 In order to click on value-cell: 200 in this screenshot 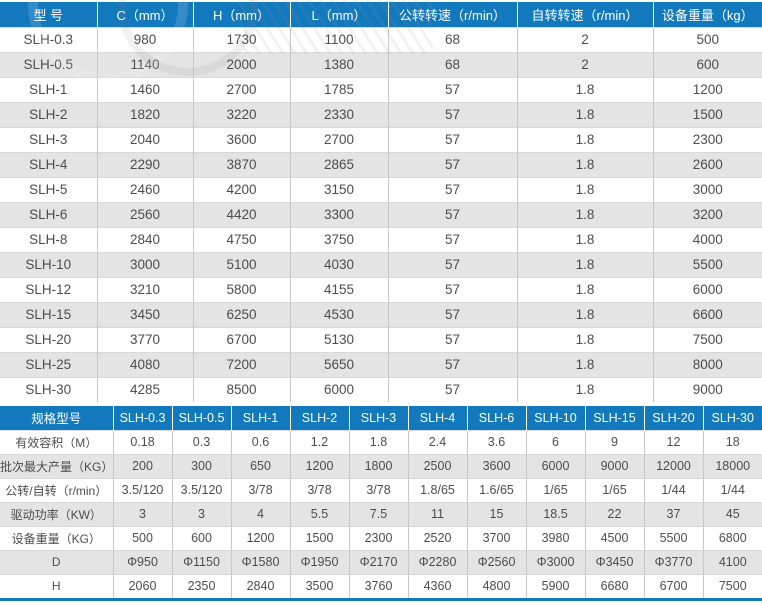, I will do `click(142, 465)`.